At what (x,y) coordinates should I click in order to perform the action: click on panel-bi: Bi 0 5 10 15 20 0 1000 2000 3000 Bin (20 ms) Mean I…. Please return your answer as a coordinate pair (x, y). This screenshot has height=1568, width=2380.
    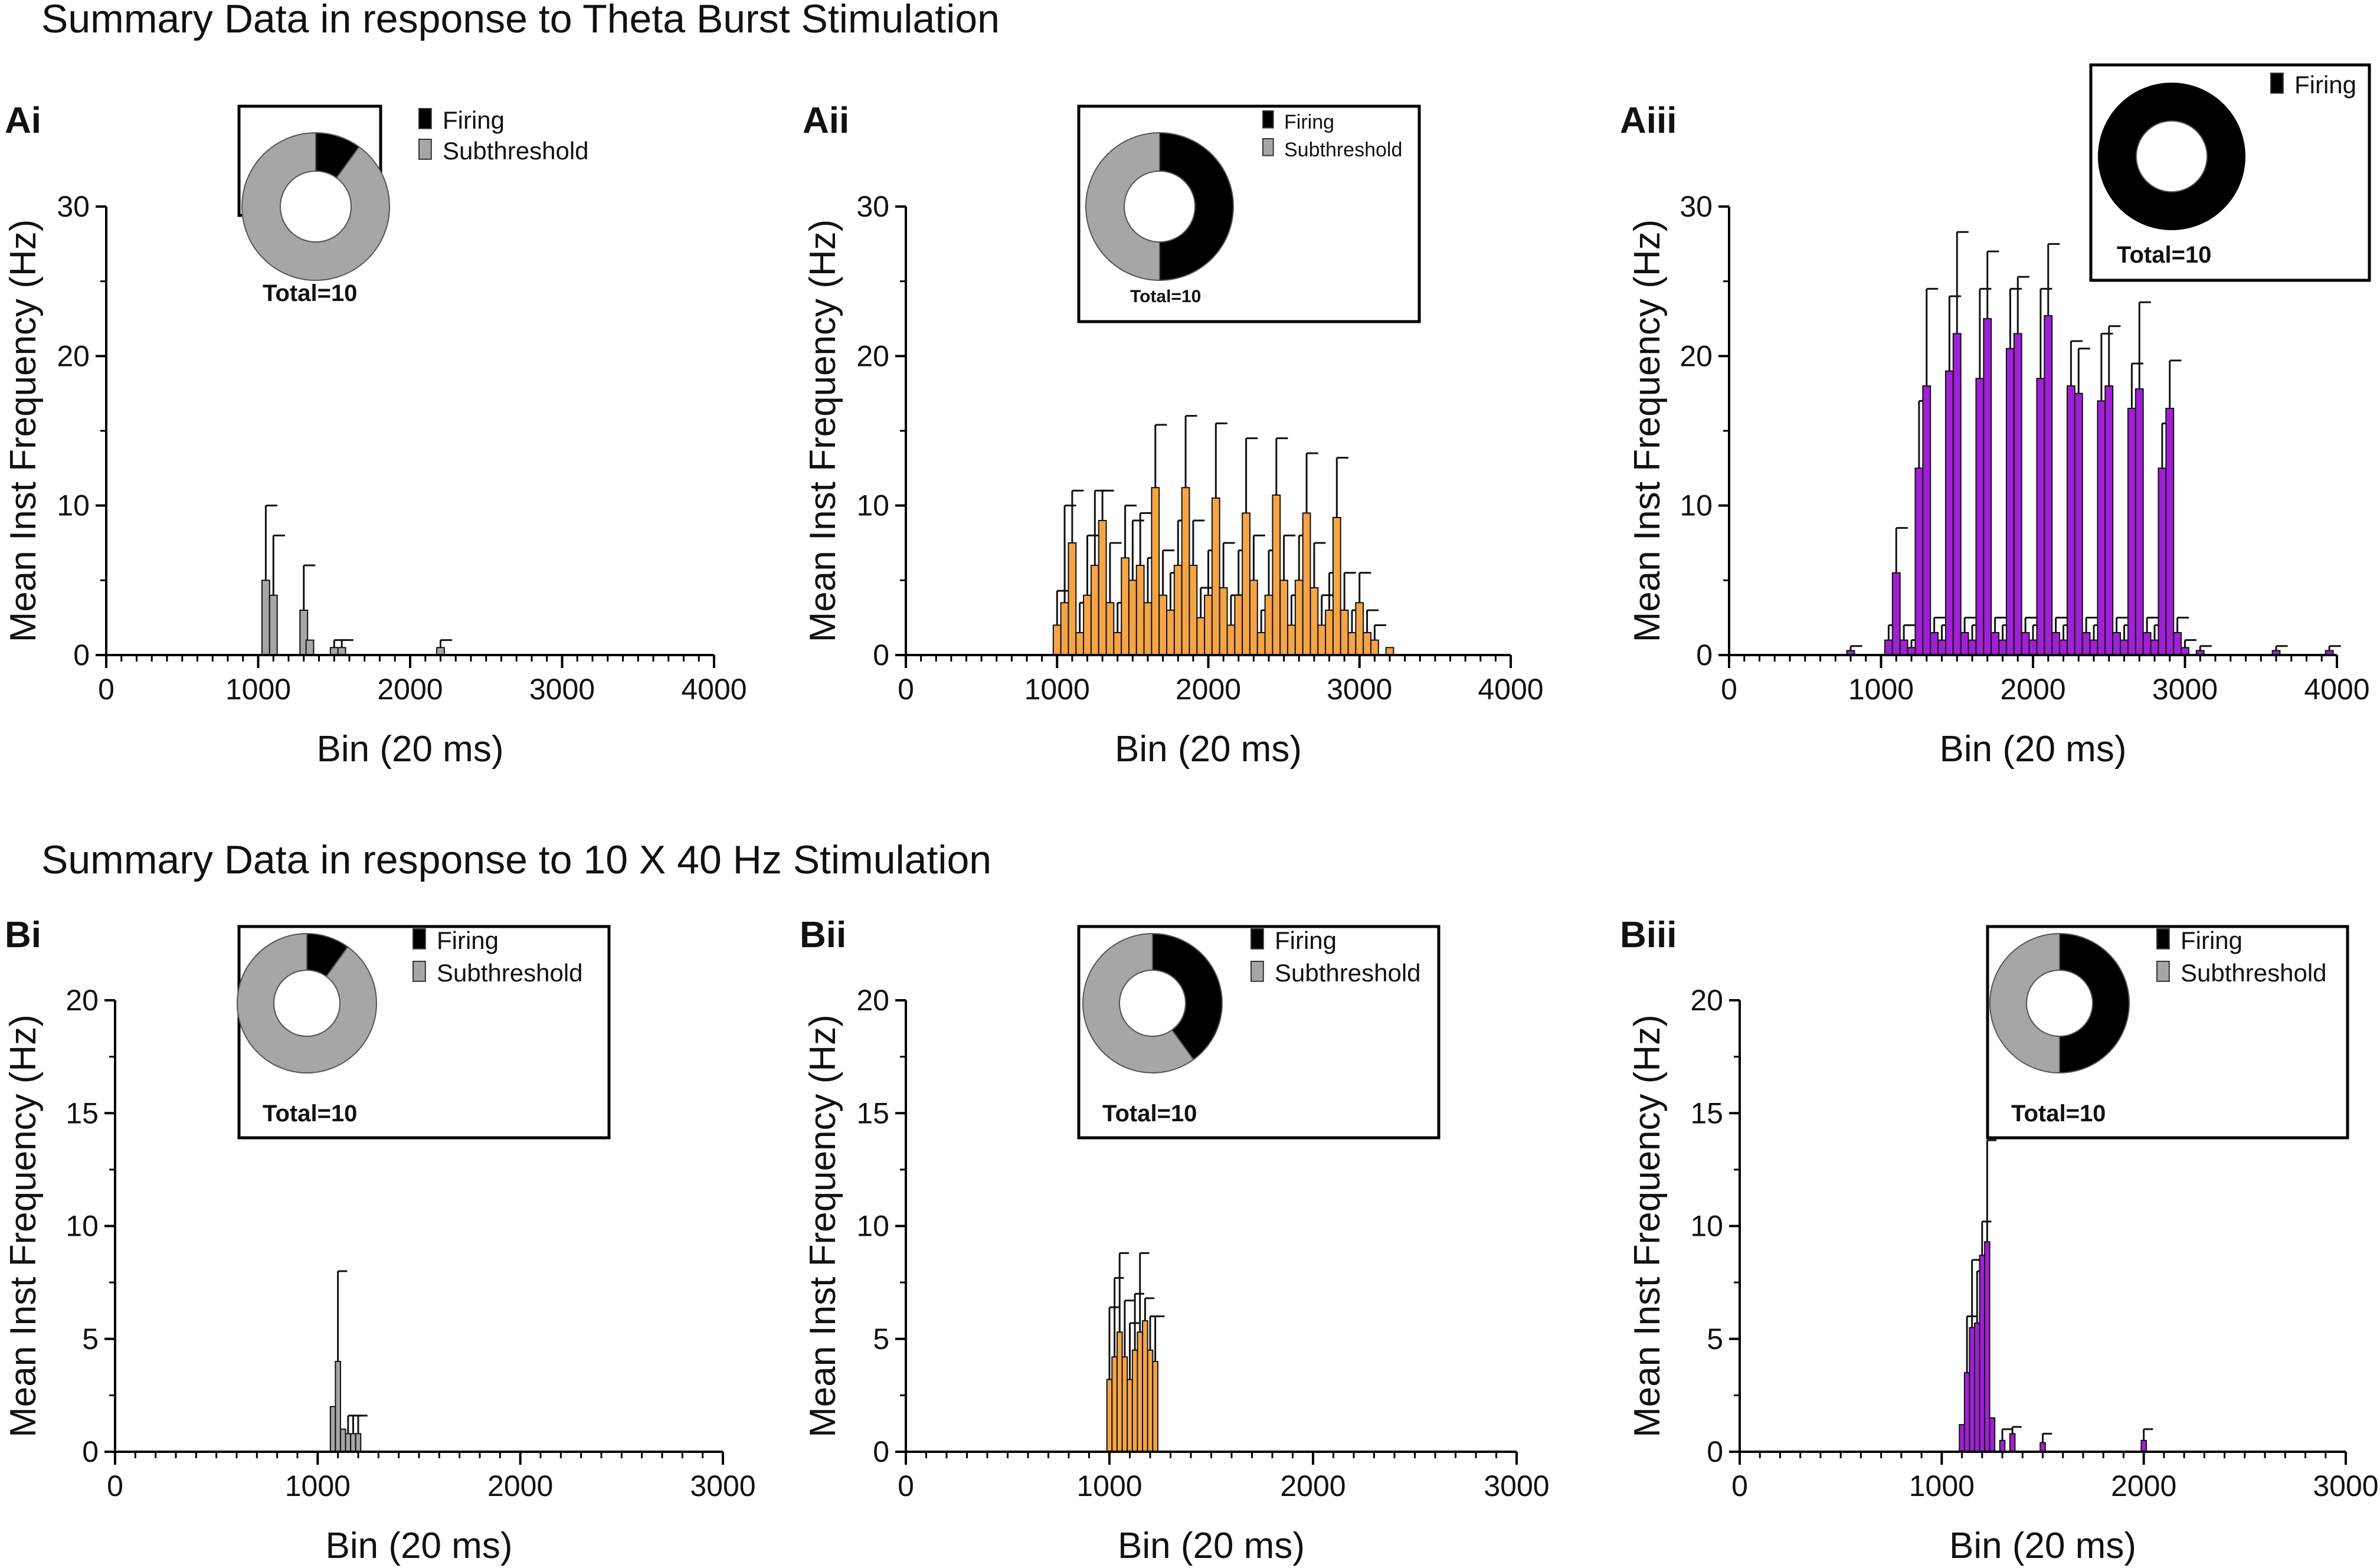
    Looking at the image, I should click on (379, 1240).